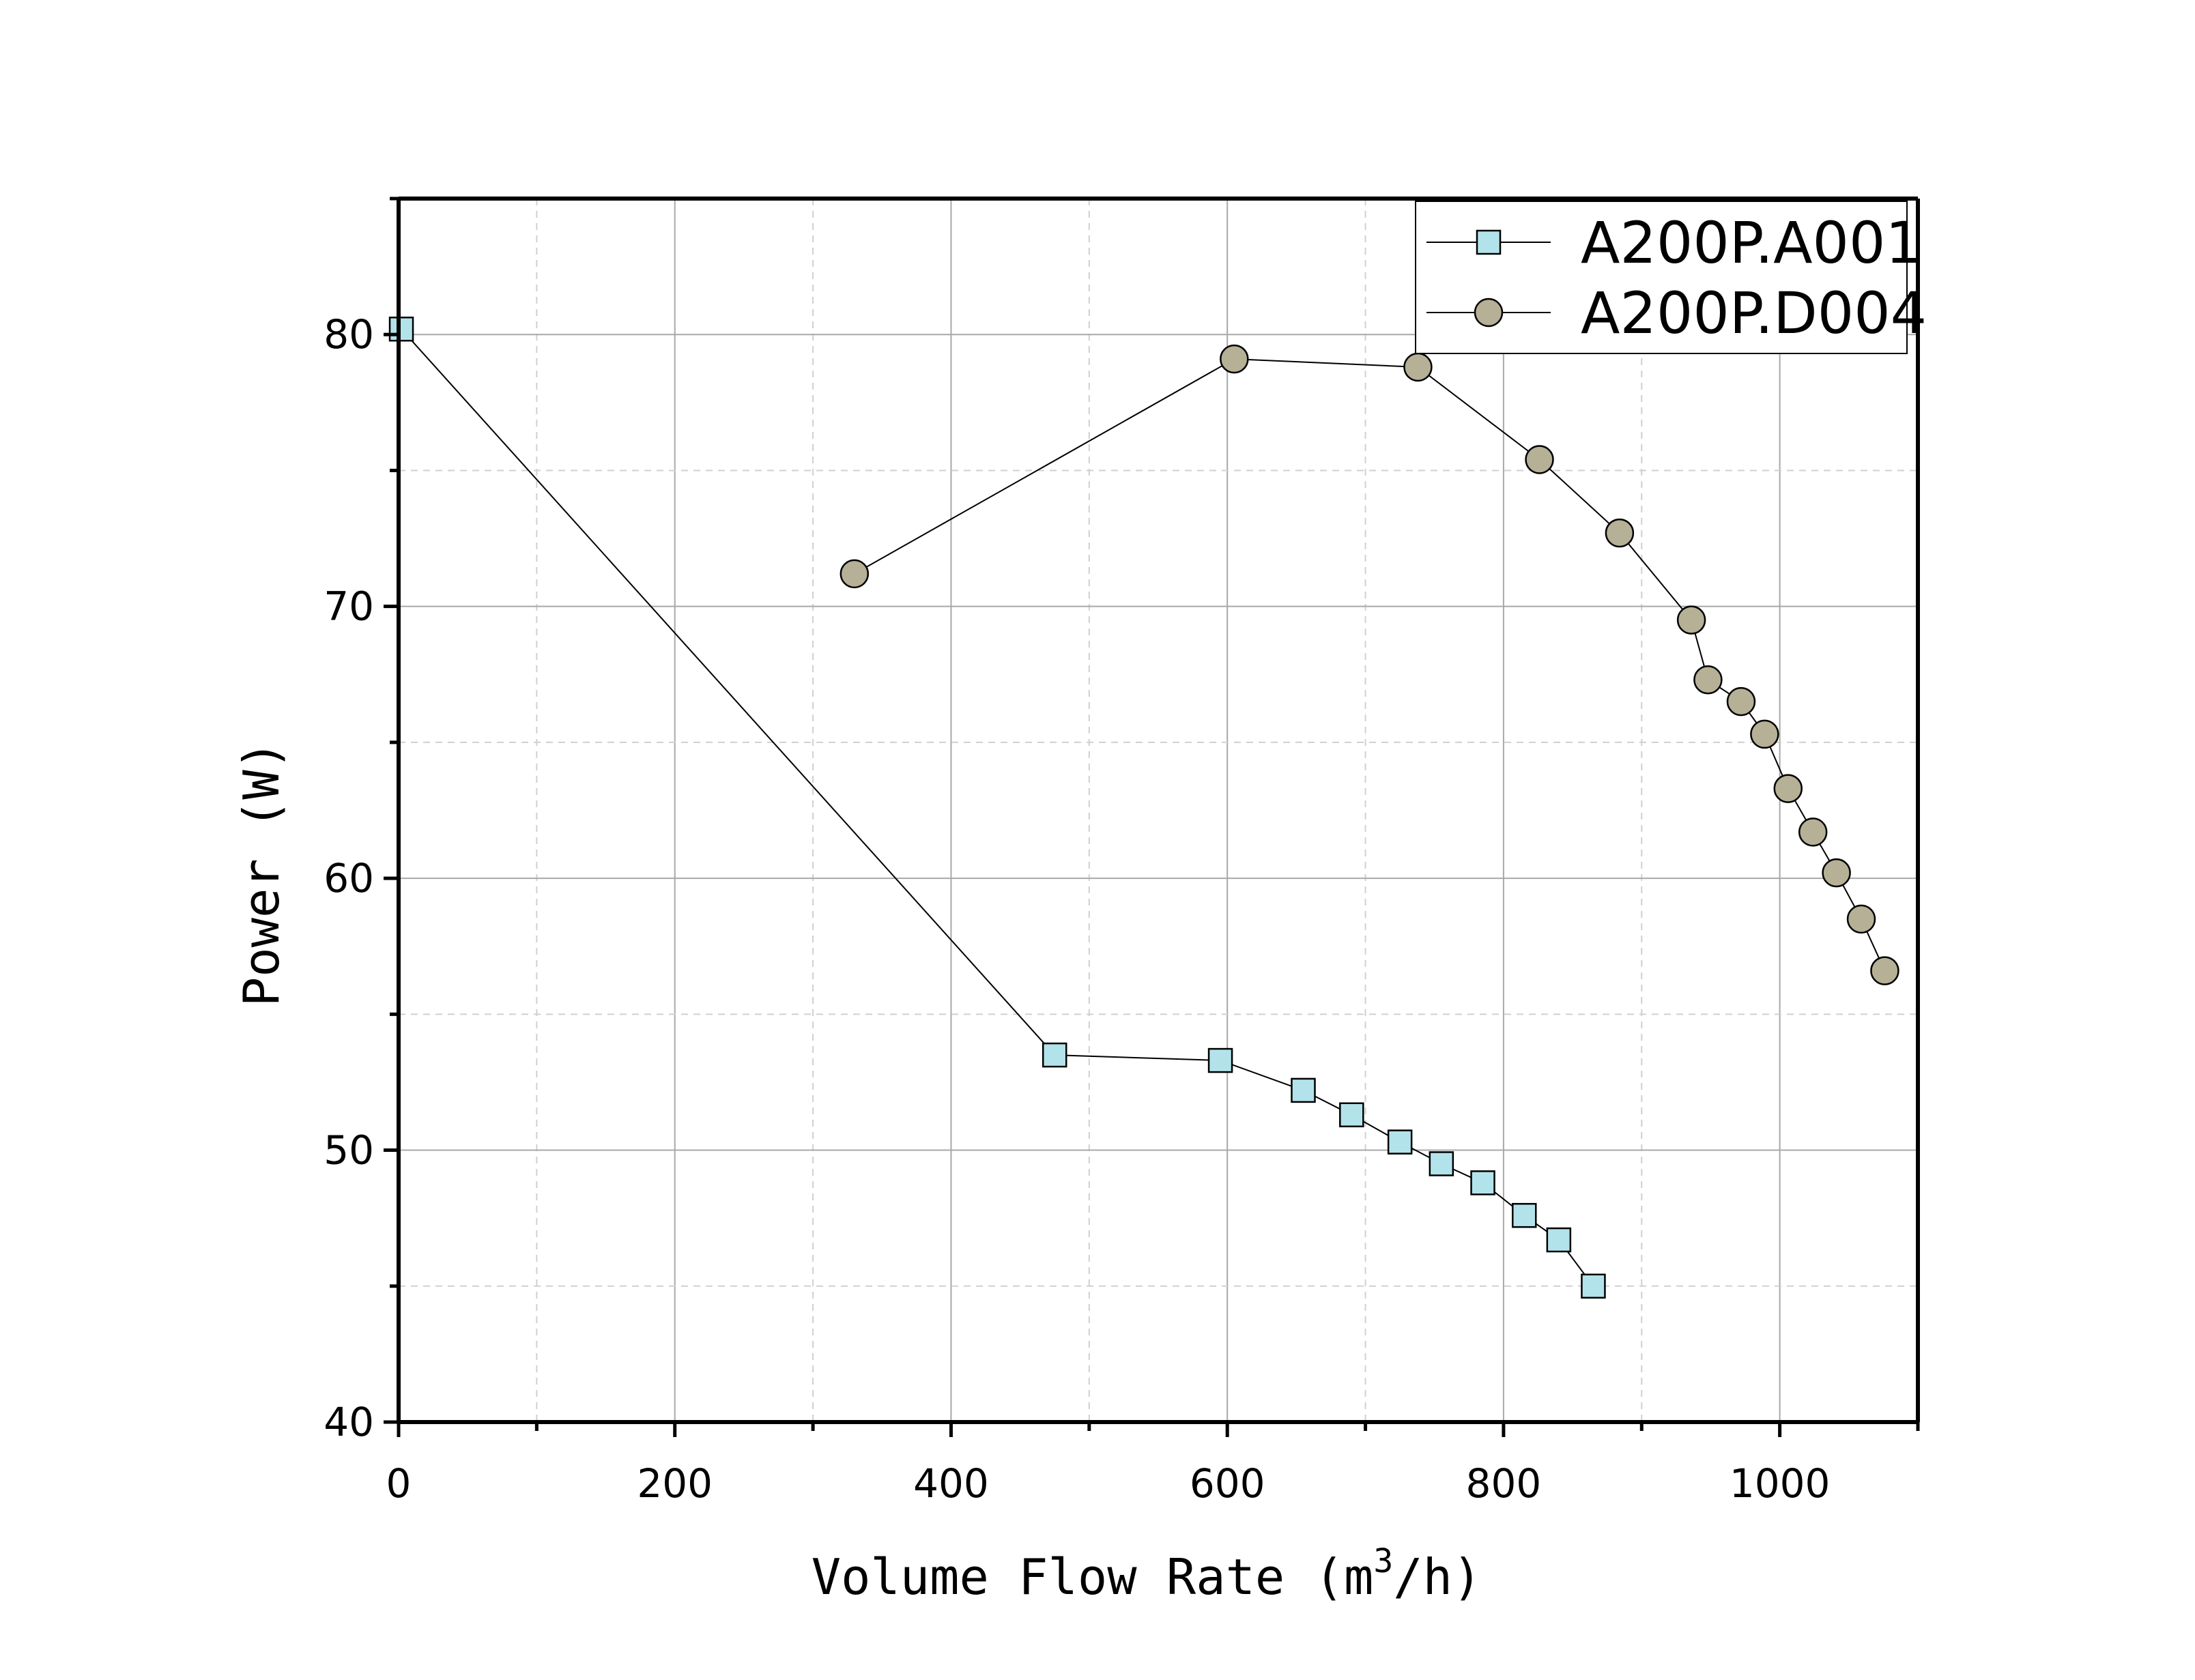 The image size is (2195, 1680). What do you see at coordinates (349, 1422) in the screenshot?
I see `y-tick-label: 40` at bounding box center [349, 1422].